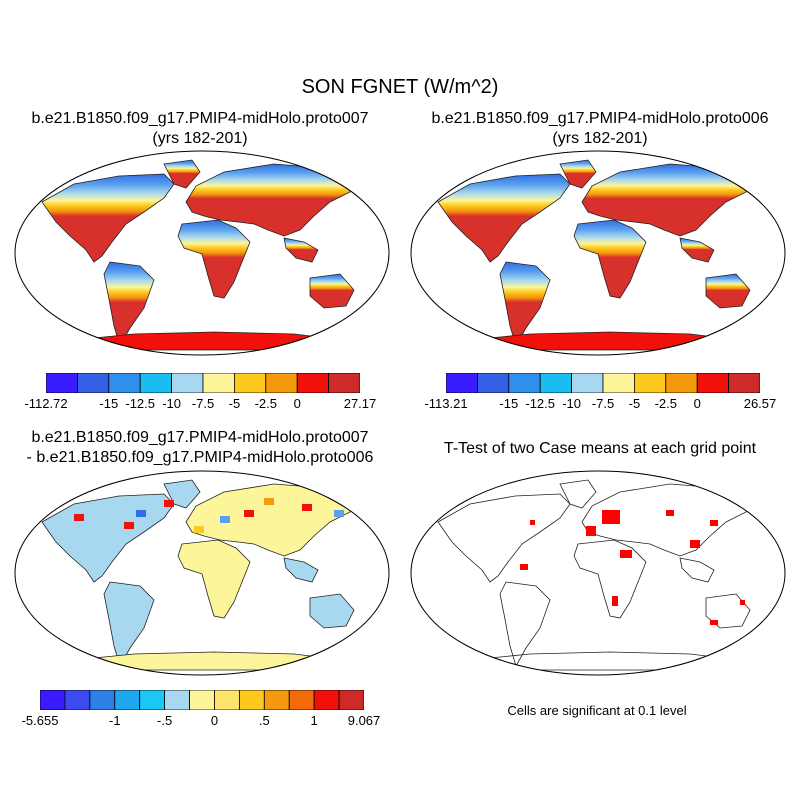 Image resolution: width=800 pixels, height=800 pixels. Describe the element at coordinates (597, 710) in the screenshot. I see `significance-note: Cells are significant at 0.1 level` at that location.